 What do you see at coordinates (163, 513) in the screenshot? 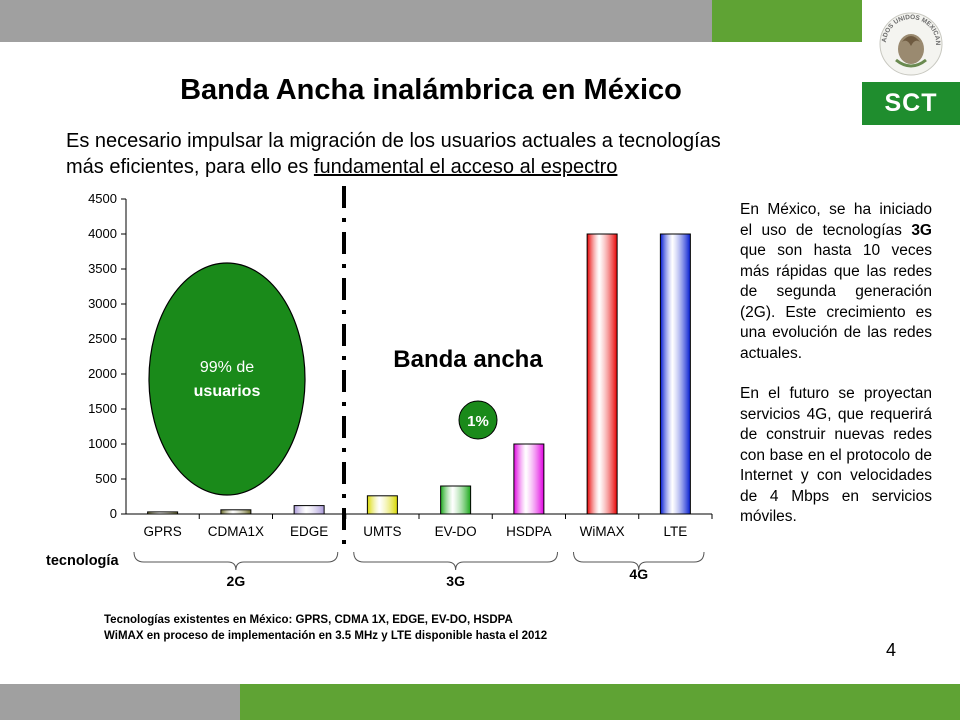
I see `bar-gprs` at bounding box center [163, 513].